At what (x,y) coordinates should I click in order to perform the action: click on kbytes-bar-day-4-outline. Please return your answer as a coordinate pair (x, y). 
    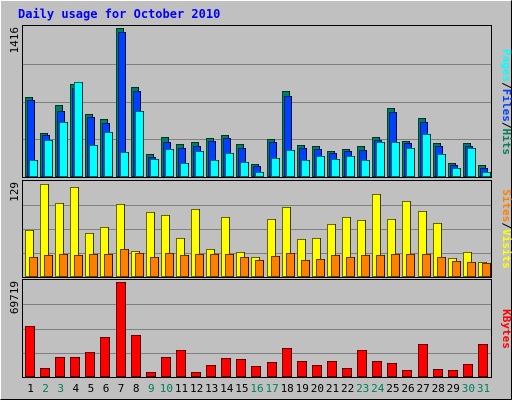
    Looking at the image, I should click on (75, 367).